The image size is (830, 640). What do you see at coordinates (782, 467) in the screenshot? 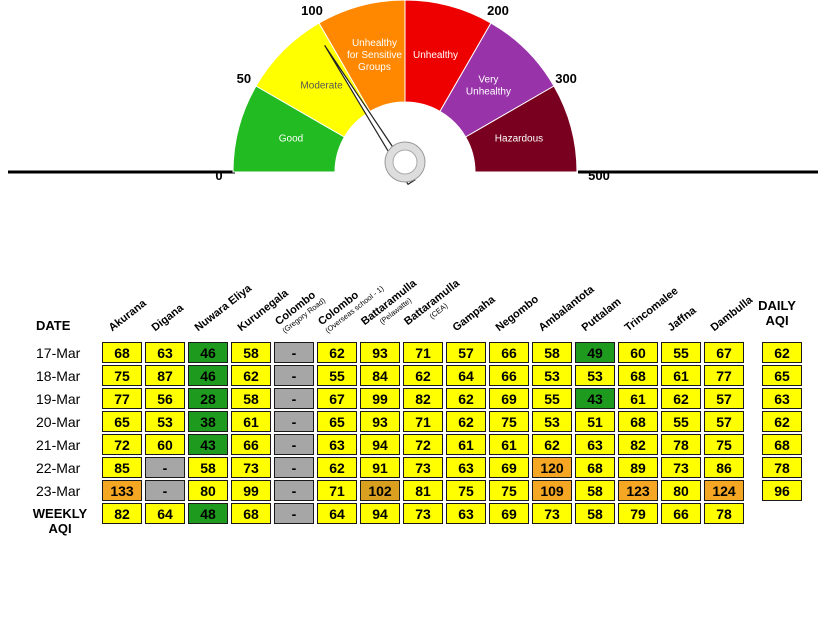
I see `daily-aqi-cell: 78` at bounding box center [782, 467].